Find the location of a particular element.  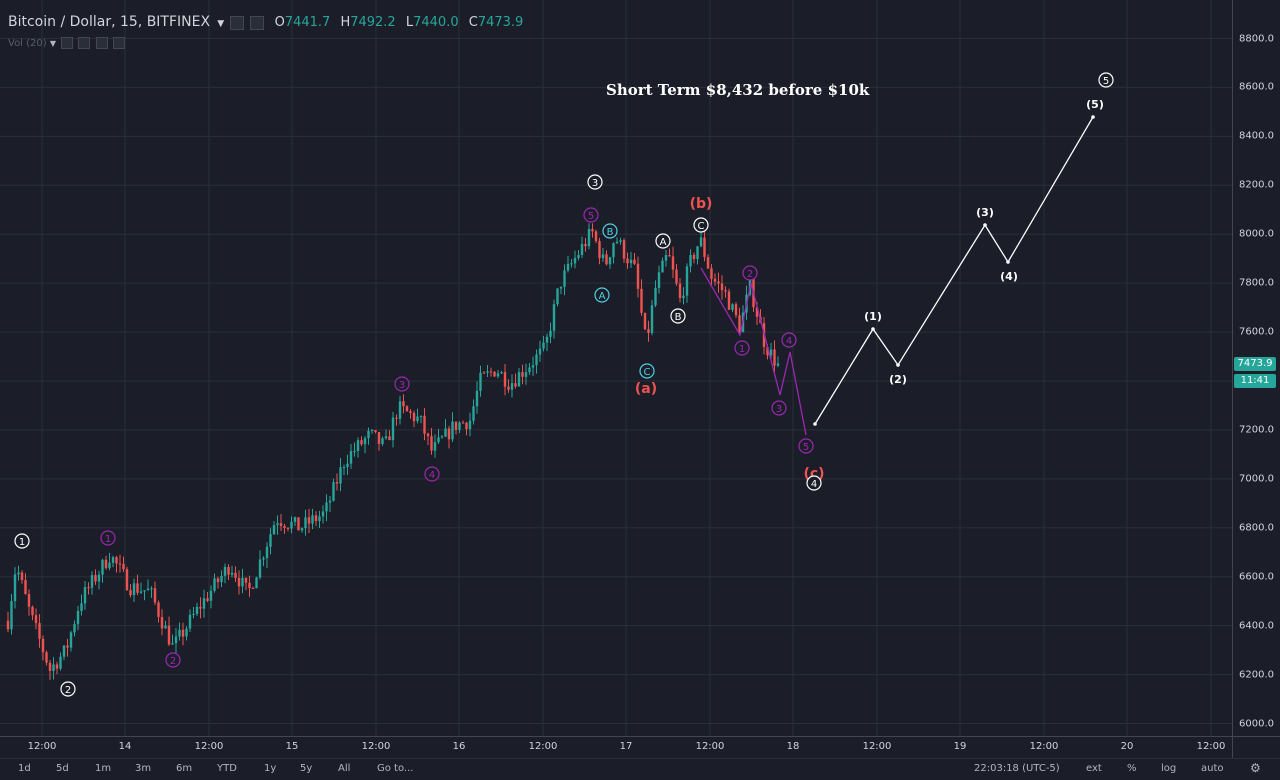

range-button: All is located at coordinates (344, 768).